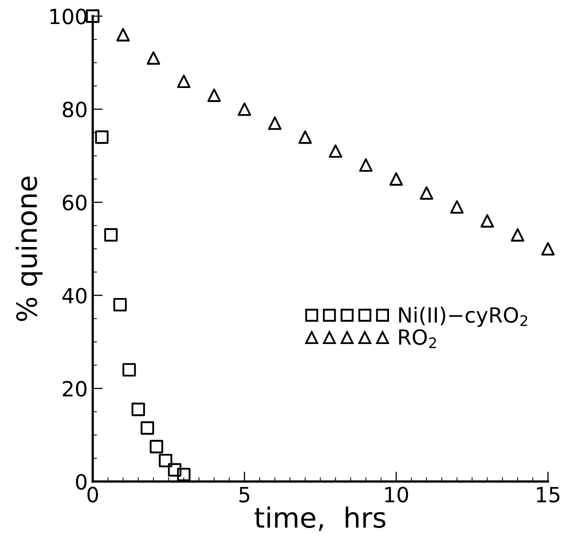 This screenshot has width=562, height=538. What do you see at coordinates (74, 388) in the screenshot?
I see `y-tick-label: 20` at bounding box center [74, 388].